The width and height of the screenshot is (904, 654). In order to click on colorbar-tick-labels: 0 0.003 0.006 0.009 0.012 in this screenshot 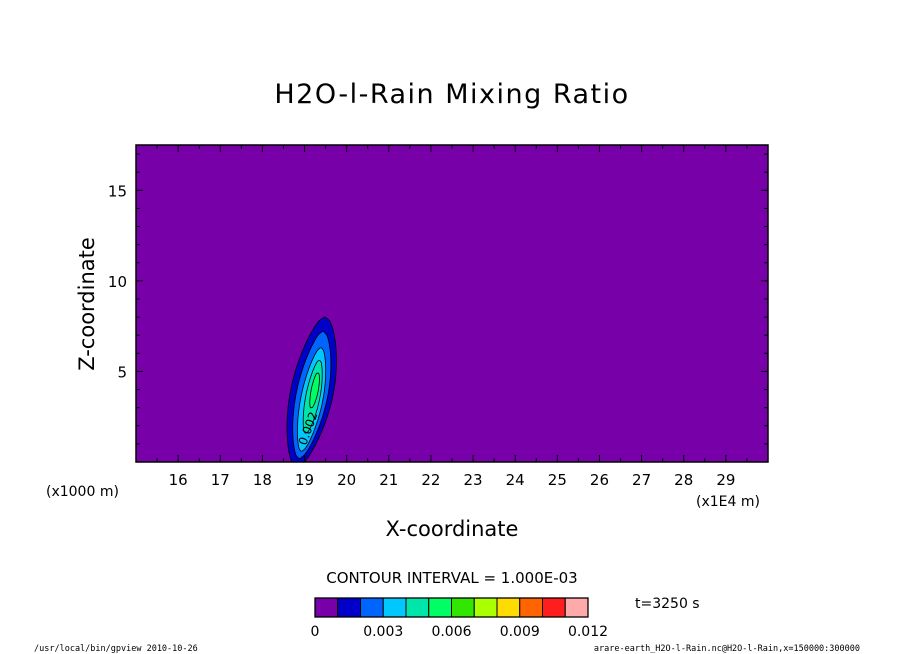, I will do `click(460, 632)`.